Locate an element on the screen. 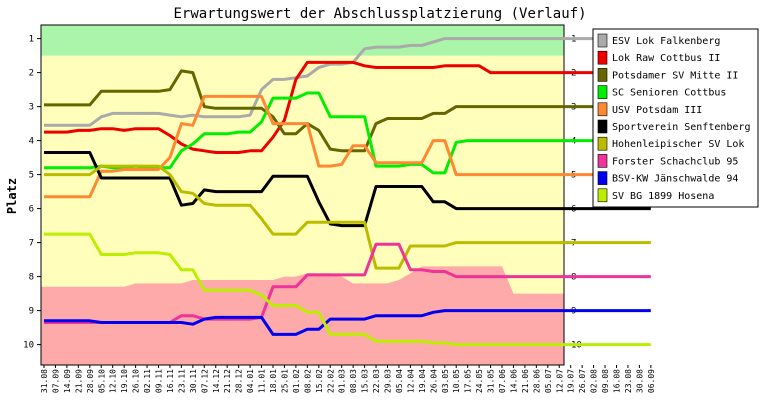 This screenshot has width=760, height=400. legend-label: ESV Lok Falkenberg is located at coordinates (666, 41).